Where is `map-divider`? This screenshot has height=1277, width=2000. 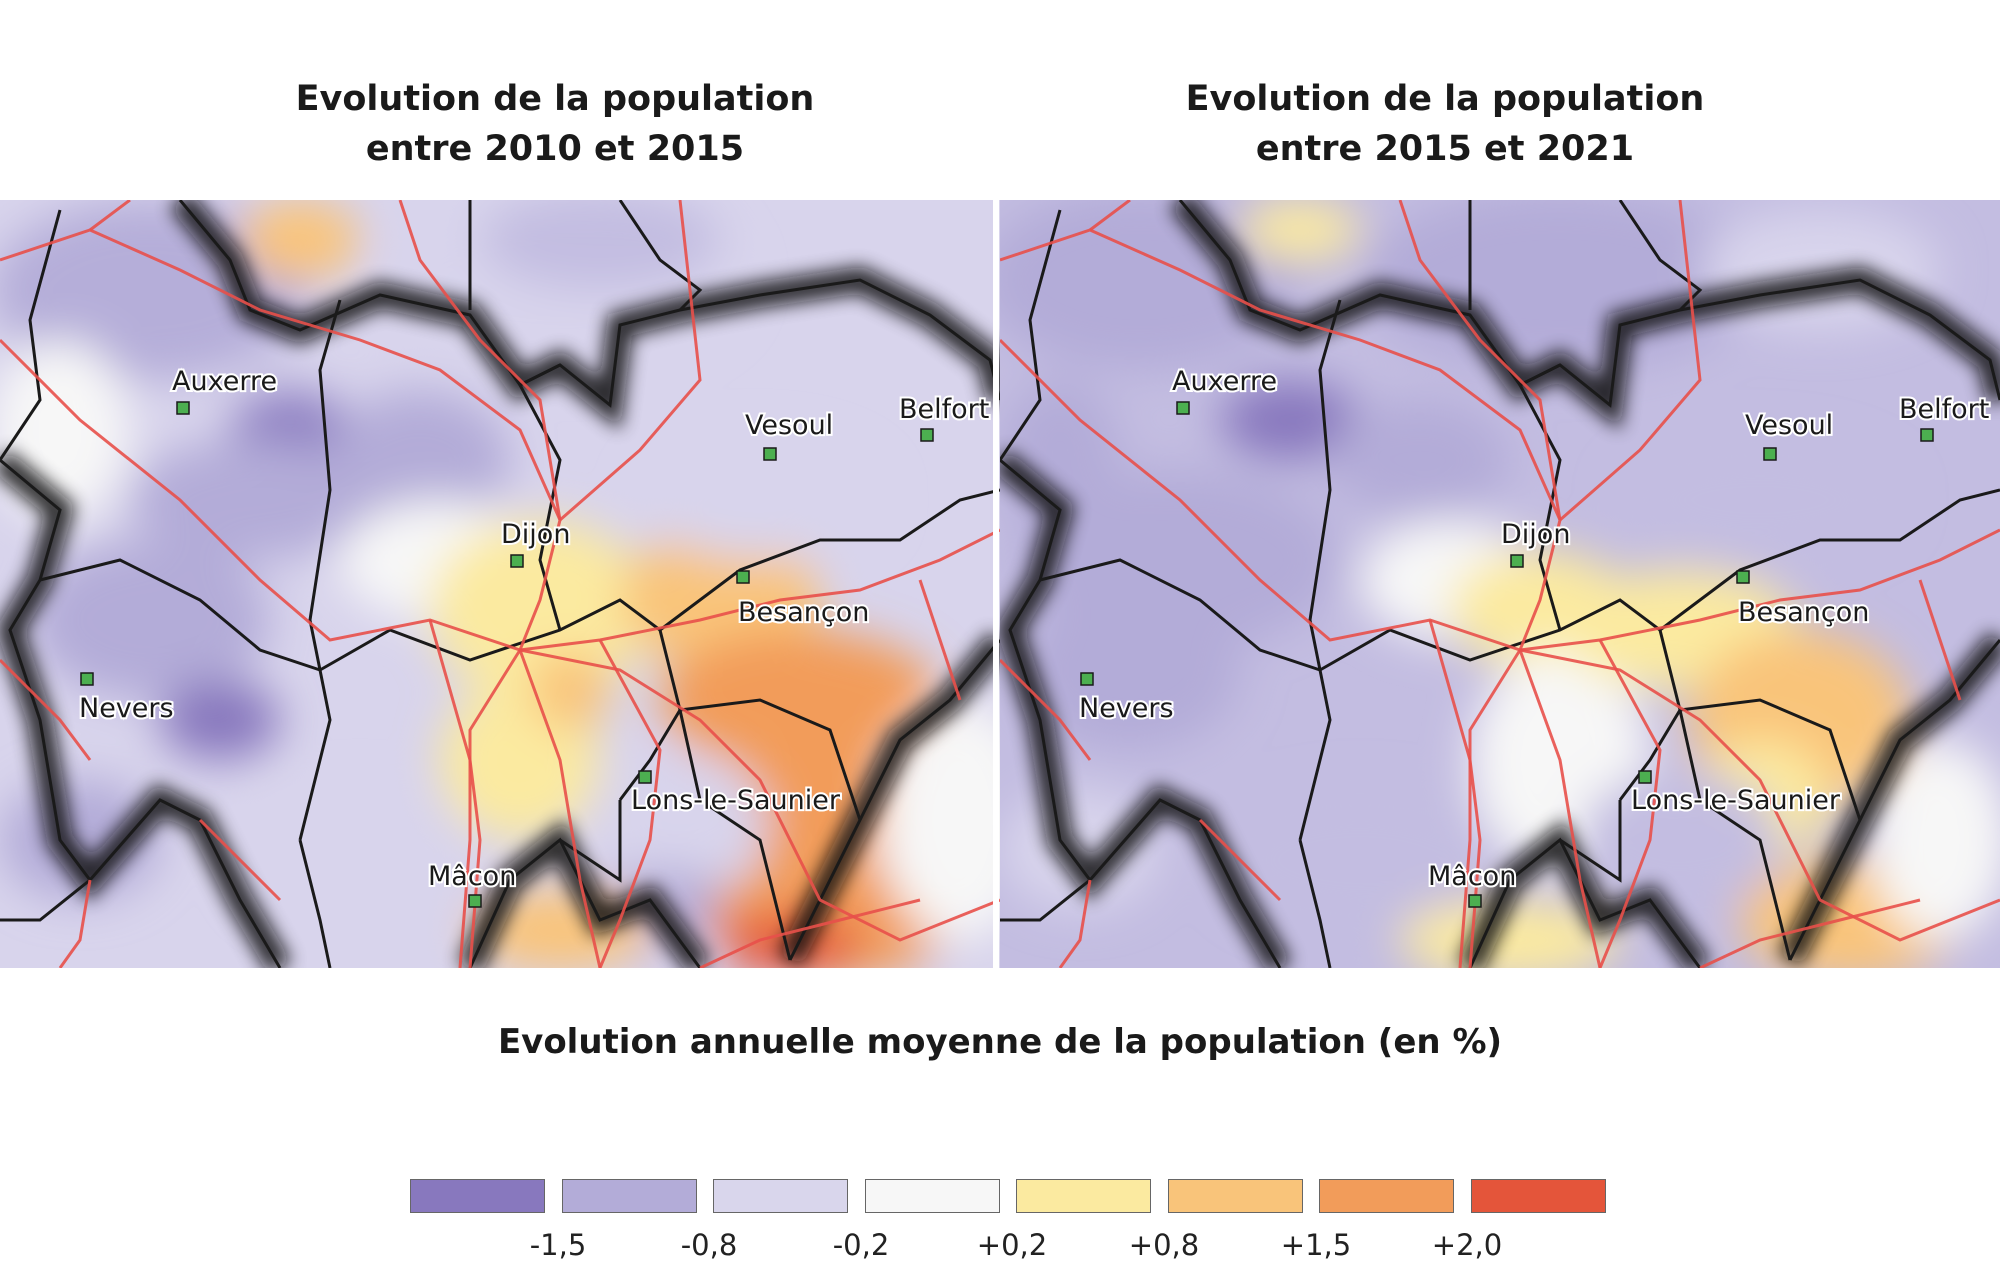
map-divider is located at coordinates (996, 584).